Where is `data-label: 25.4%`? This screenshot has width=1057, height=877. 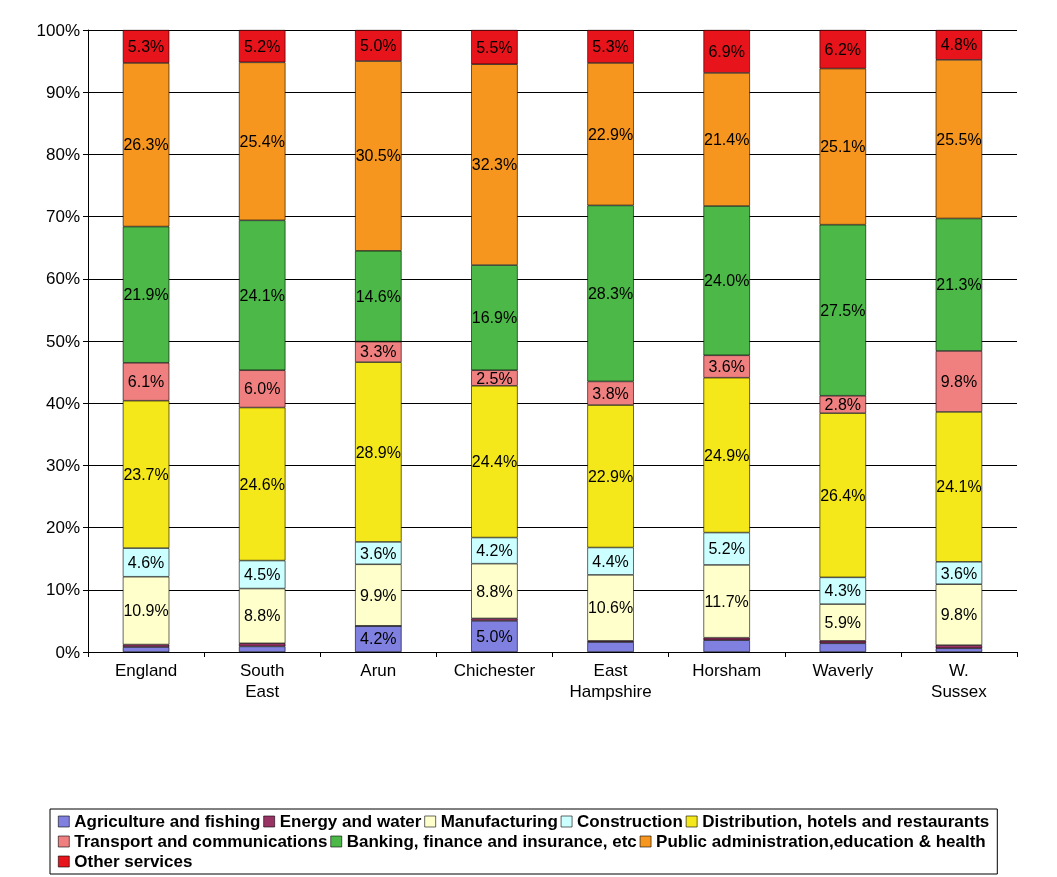
data-label: 25.4% is located at coordinates (262, 141).